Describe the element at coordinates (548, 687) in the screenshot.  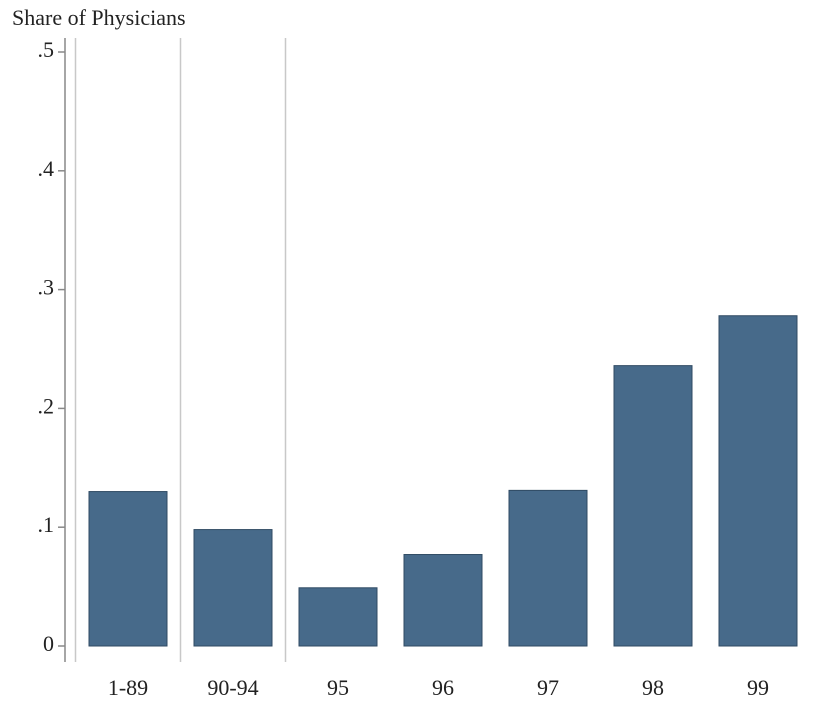
I see `x-tick-label: 97` at that location.